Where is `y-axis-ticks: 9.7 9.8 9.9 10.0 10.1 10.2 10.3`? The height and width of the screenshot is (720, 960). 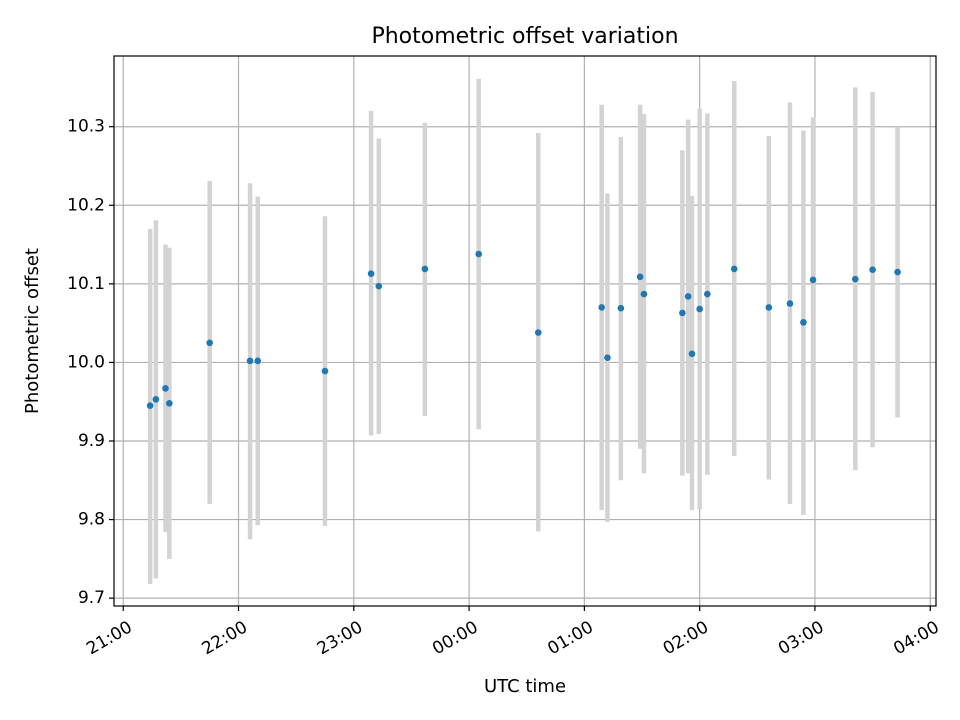 y-axis-ticks: 9.7 9.8 9.9 10.0 10.1 10.2 10.3 is located at coordinates (90, 362).